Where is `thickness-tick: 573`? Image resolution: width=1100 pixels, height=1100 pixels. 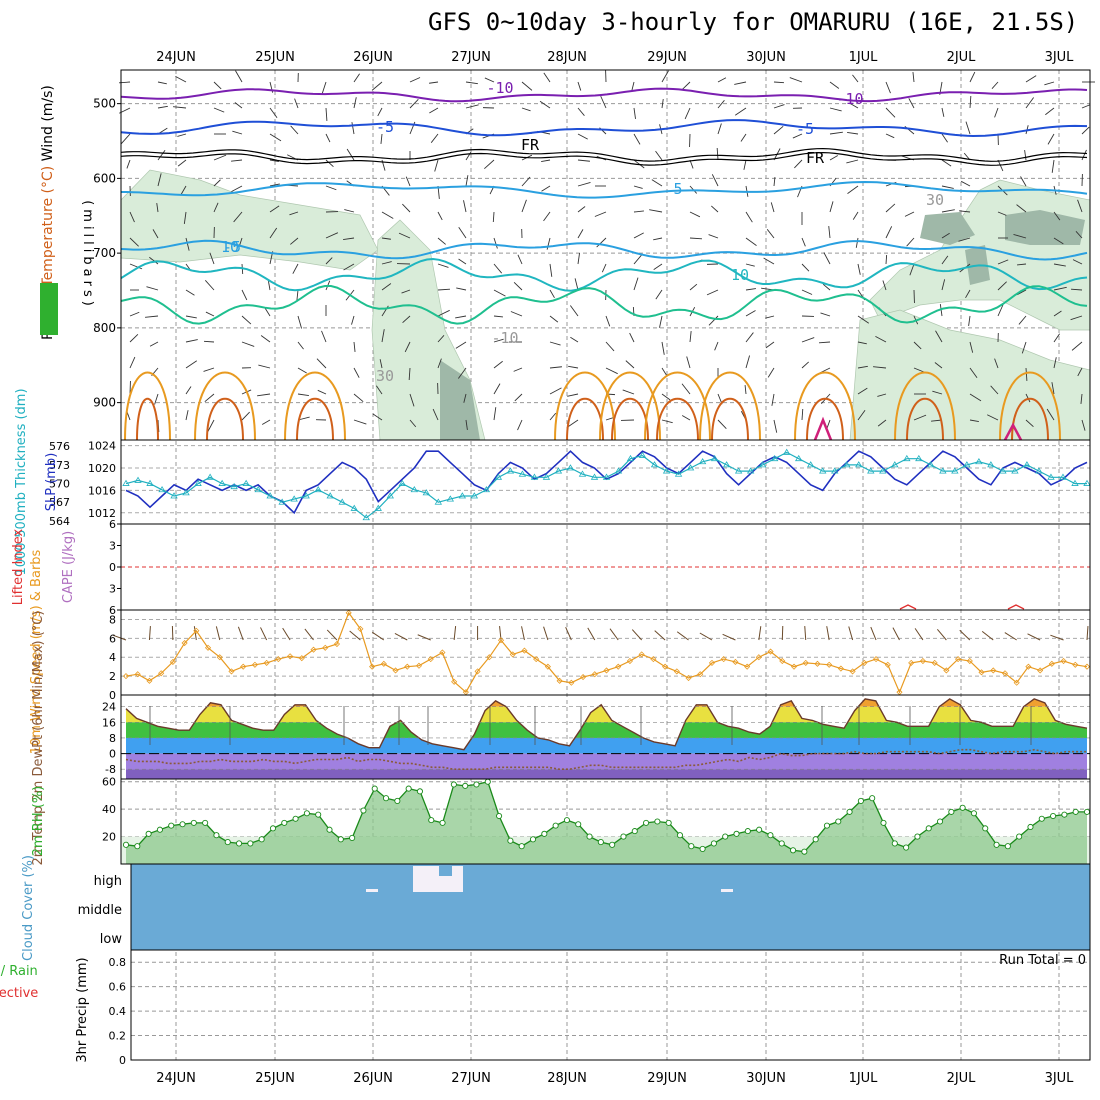 thickness-tick: 573 is located at coordinates (59, 465).